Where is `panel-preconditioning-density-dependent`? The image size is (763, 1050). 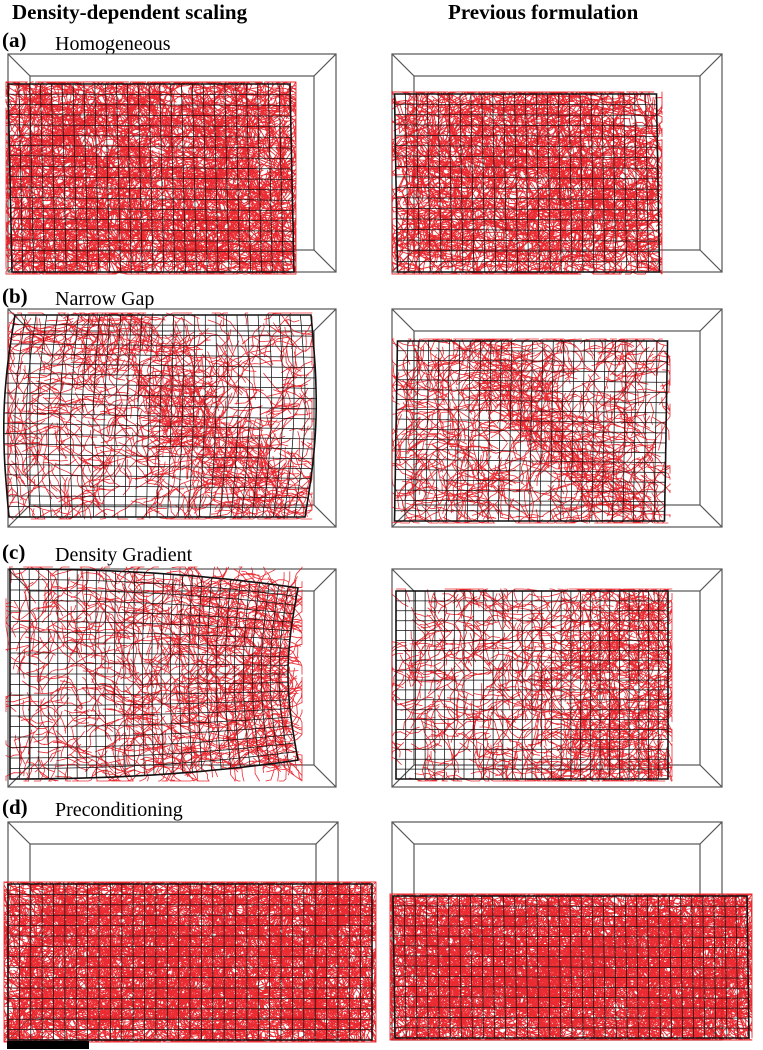 panel-preconditioning-density-dependent is located at coordinates (190, 932).